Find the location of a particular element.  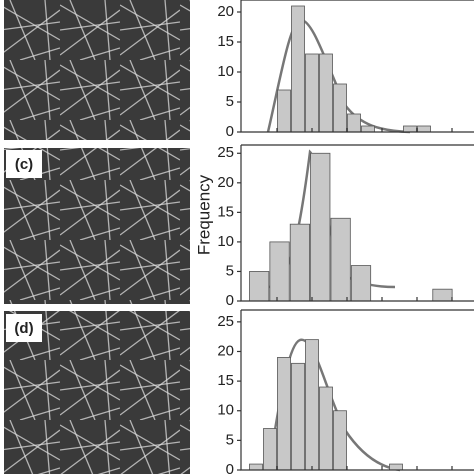

panel-label: (d) is located at coordinates (23, 328).